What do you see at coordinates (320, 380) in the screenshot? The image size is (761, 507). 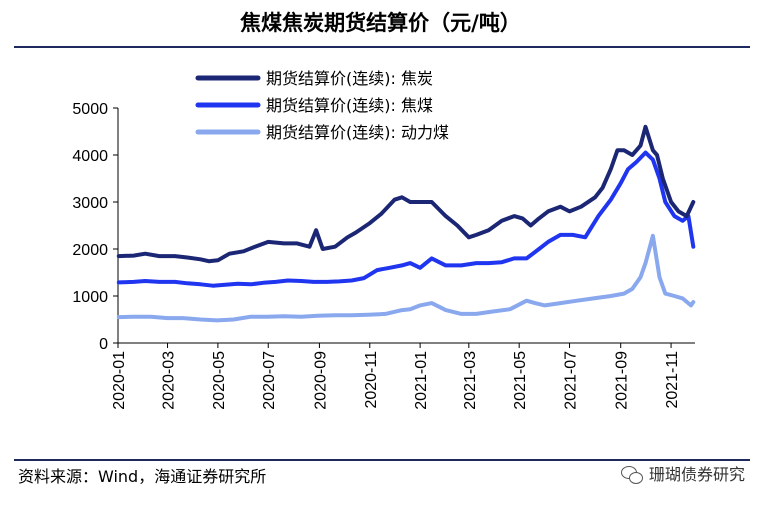 I see `x-tick-label: 2020-09` at bounding box center [320, 380].